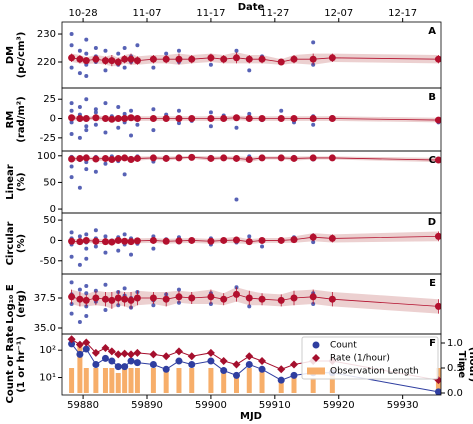  What do you see at coordinates (46, 34) in the screenshot?
I see `y-tick-label: 230` at bounding box center [46, 34].